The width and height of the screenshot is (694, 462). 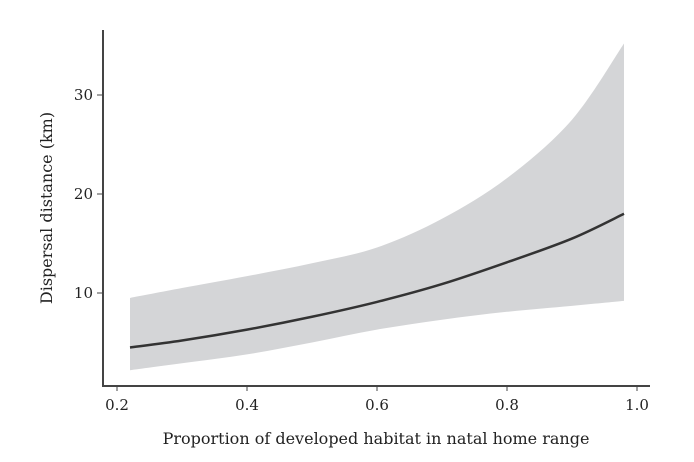 What do you see at coordinates (83, 194) in the screenshot?
I see `y-tick-label: 20` at bounding box center [83, 194].